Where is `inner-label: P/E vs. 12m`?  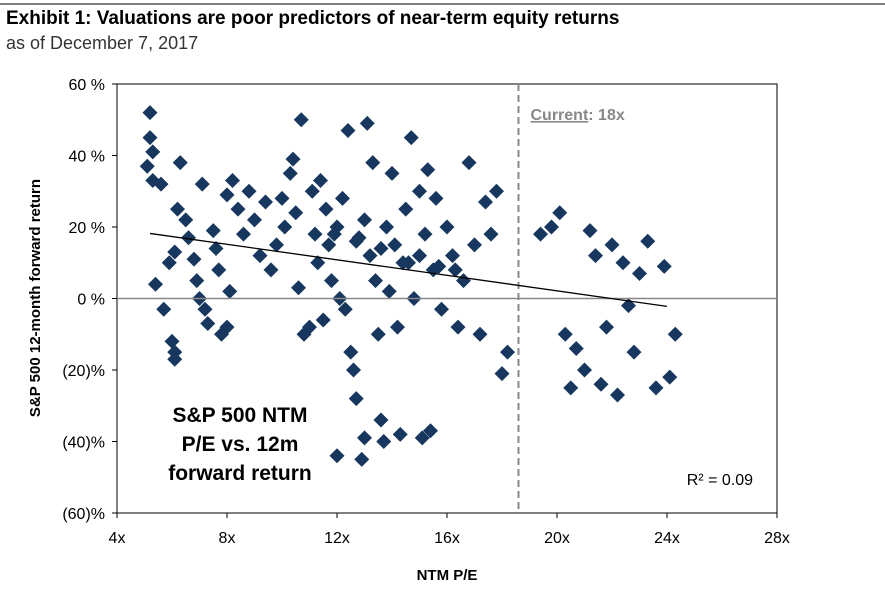
inner-label: P/E vs. 12m is located at coordinates (240, 444).